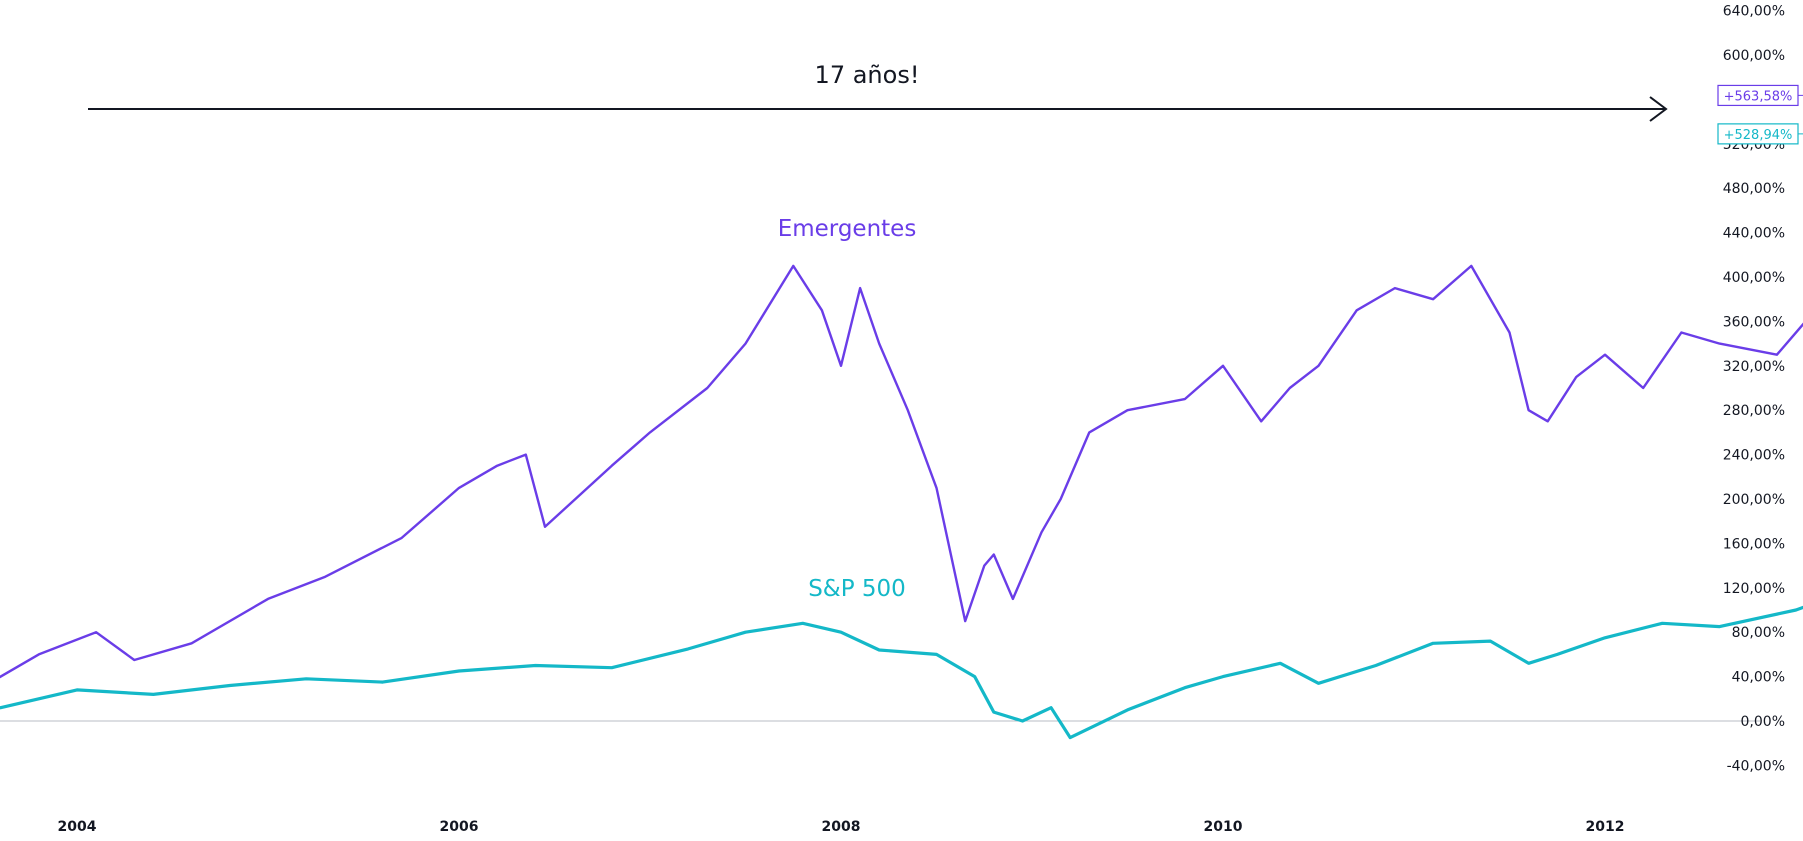 This screenshot has height=841, width=1803. Describe the element at coordinates (857, 589) in the screenshot. I see `sp500-label: S&P 500` at that location.